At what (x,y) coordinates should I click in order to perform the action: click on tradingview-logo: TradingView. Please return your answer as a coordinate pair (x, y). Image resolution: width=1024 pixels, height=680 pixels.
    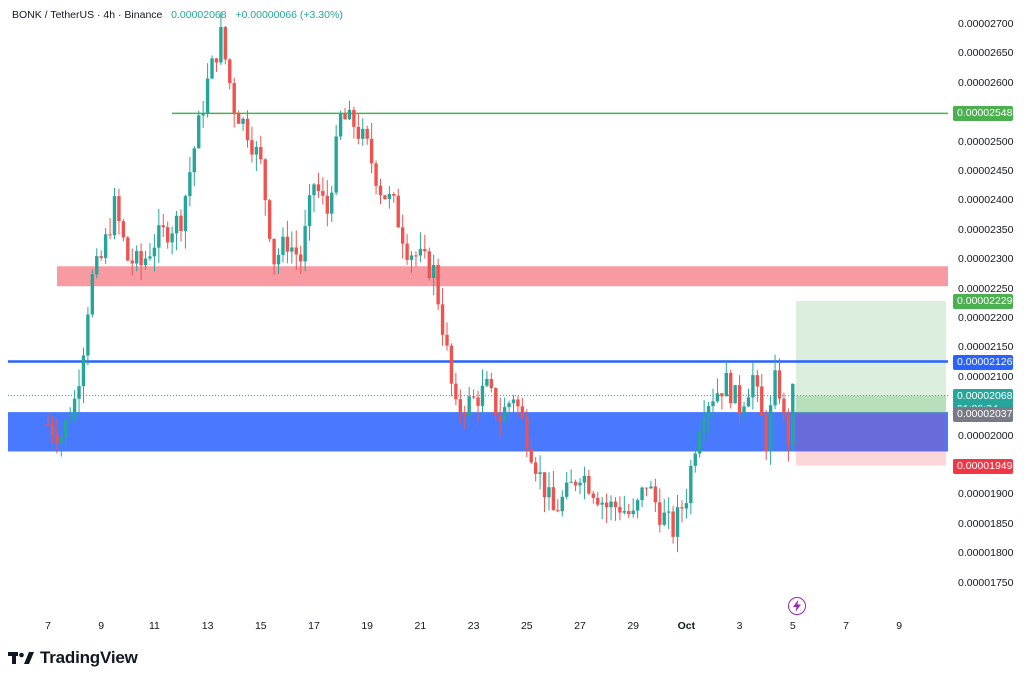
    Looking at the image, I should click on (73, 658).